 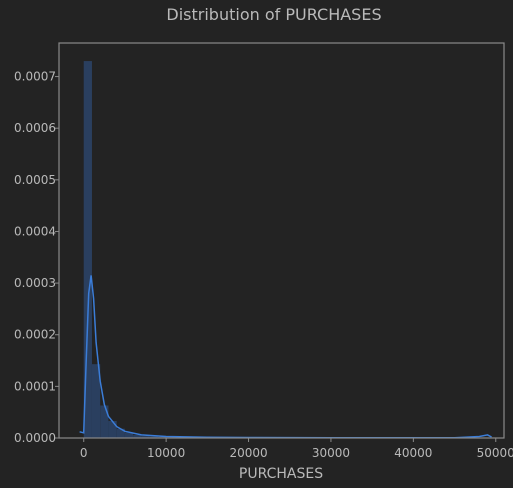 I want to click on y-tick-label: 0.0002, so click(x=35, y=335).